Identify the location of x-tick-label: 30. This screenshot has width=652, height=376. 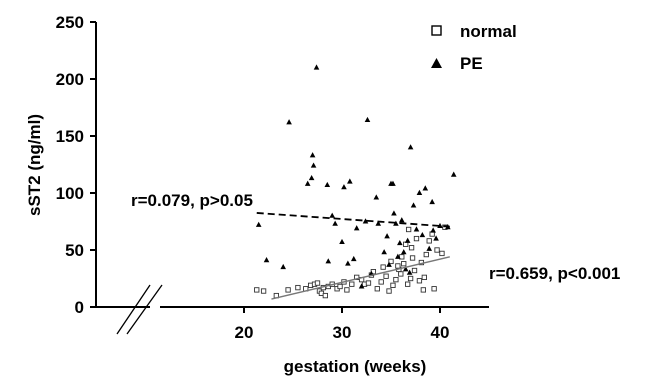
(342, 332).